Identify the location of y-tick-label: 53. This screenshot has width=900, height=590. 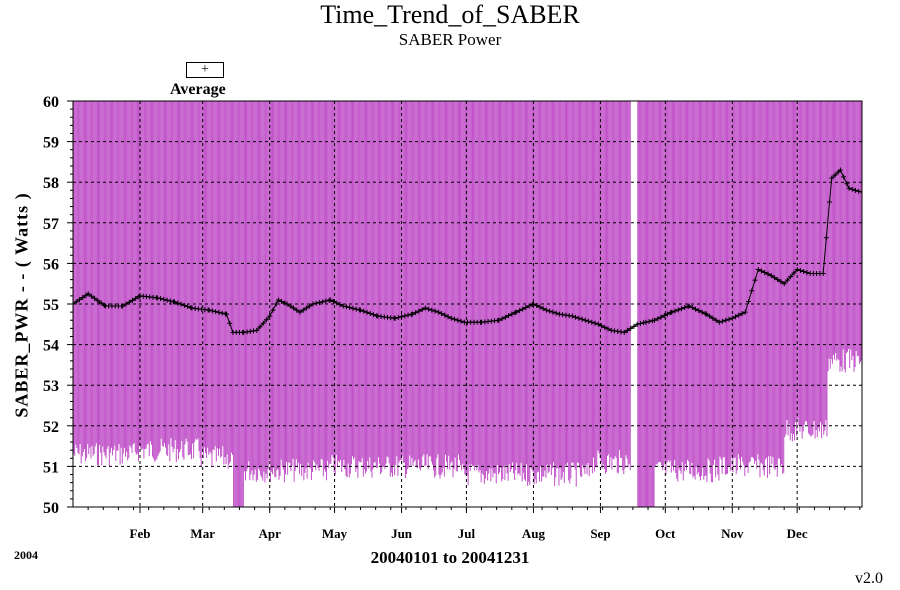
(51, 386).